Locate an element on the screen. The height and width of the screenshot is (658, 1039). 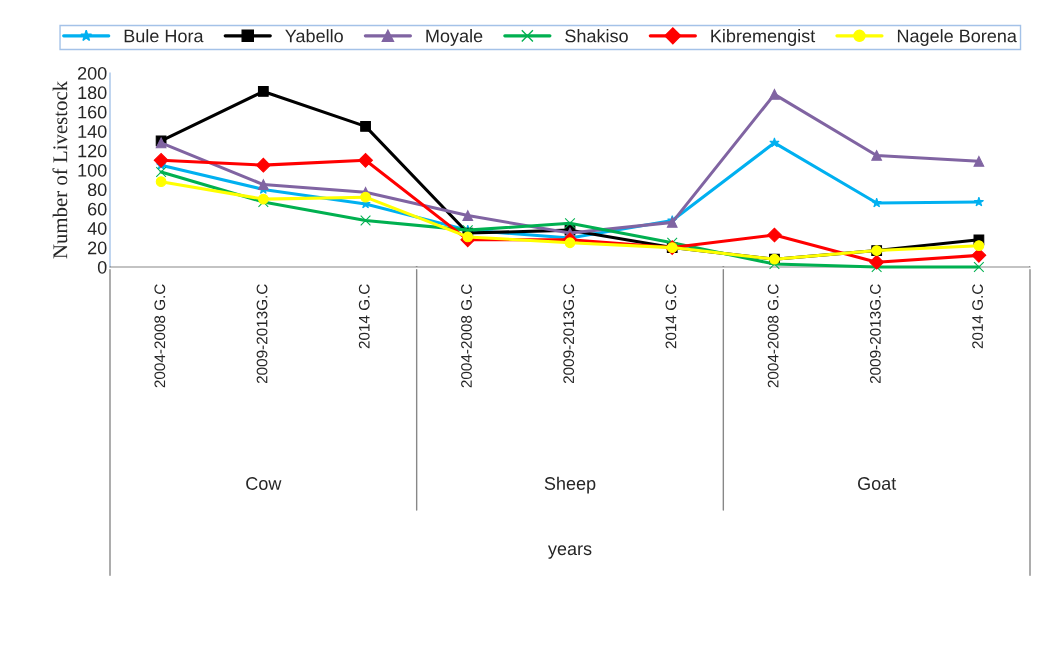
text: Goat is located at coordinates (877, 483).